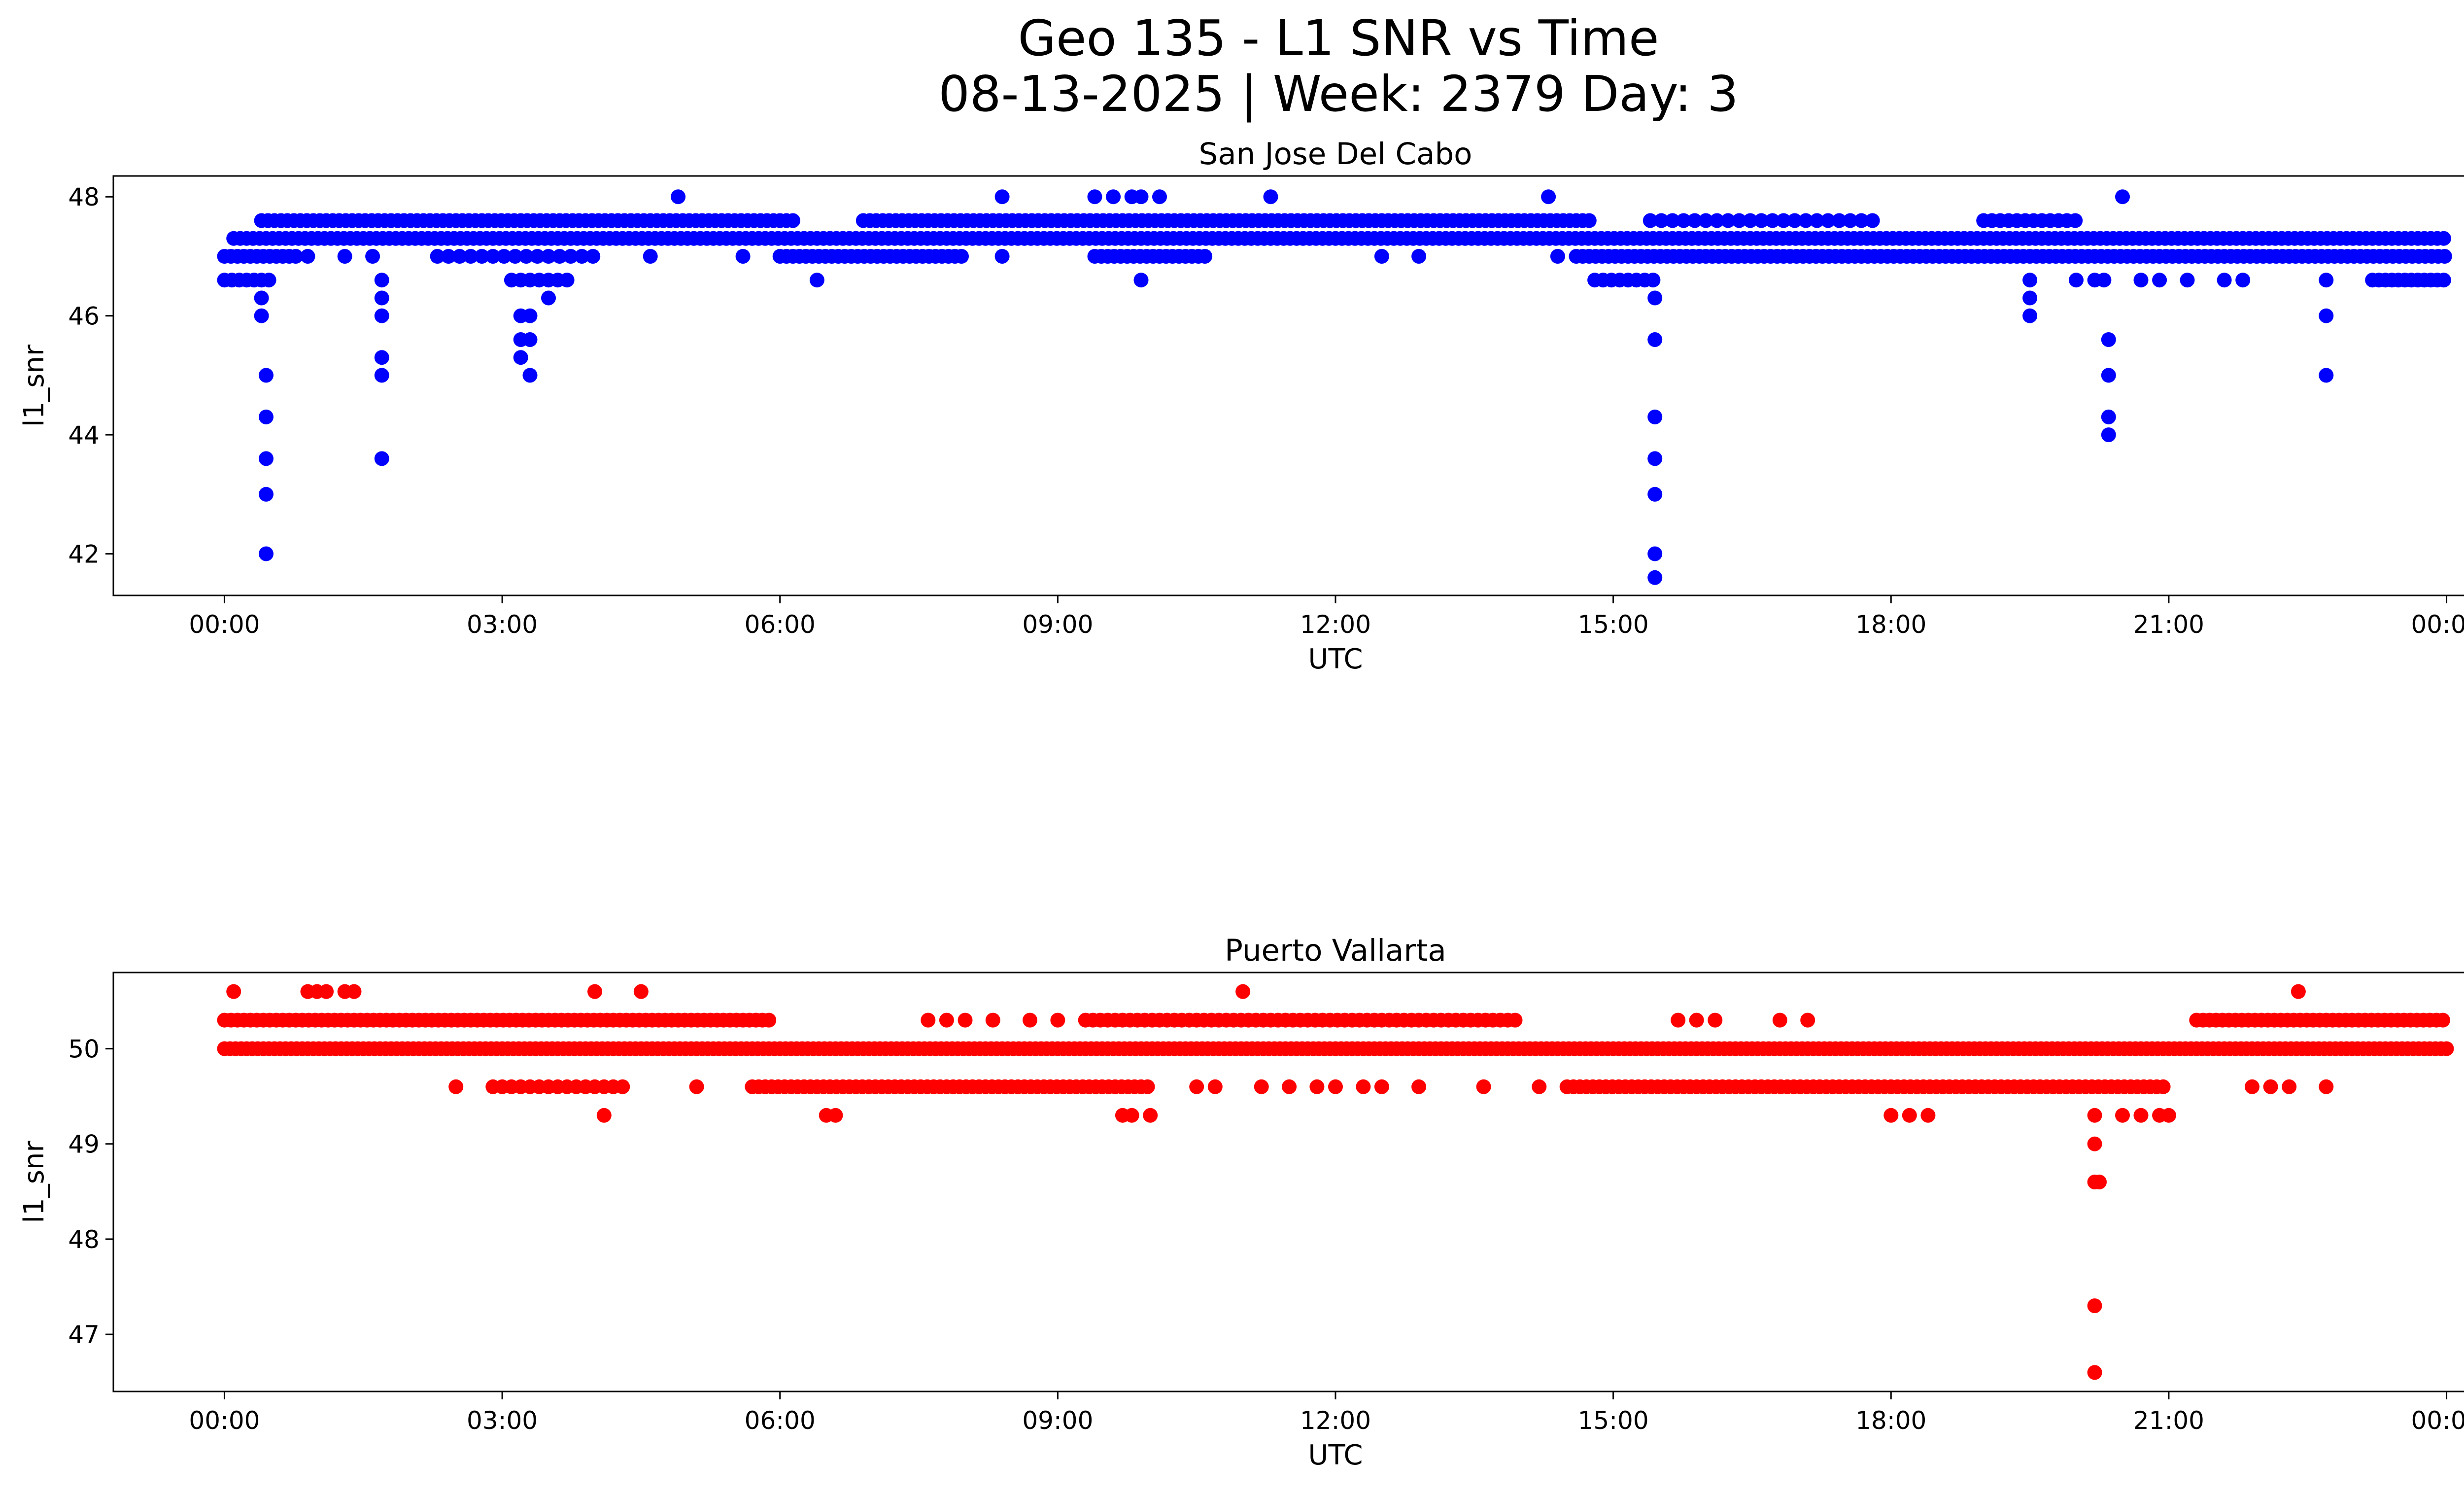 This screenshot has width=2464, height=1495. What do you see at coordinates (1335, 154) in the screenshot?
I see `axes-title: San Jose Del Cabo` at bounding box center [1335, 154].